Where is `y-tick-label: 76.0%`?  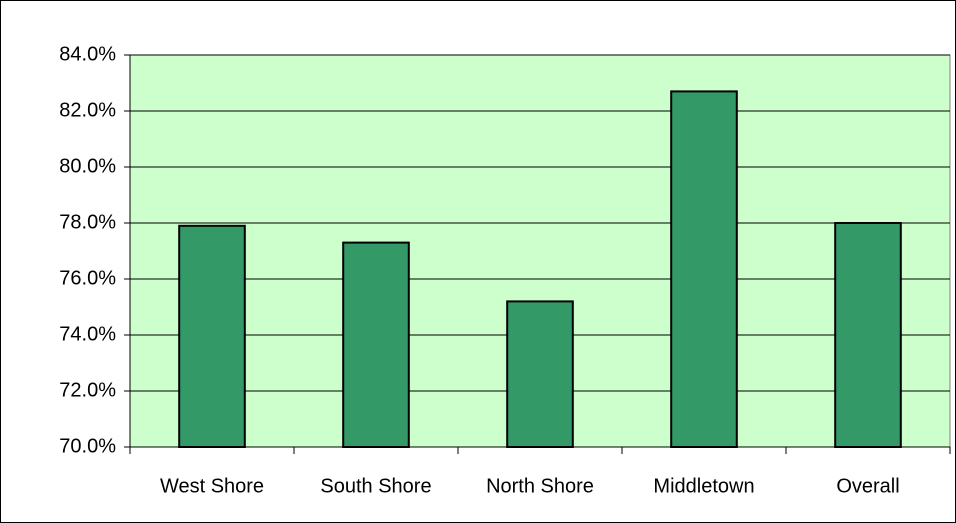 y-tick-label: 76.0% is located at coordinates (87, 278).